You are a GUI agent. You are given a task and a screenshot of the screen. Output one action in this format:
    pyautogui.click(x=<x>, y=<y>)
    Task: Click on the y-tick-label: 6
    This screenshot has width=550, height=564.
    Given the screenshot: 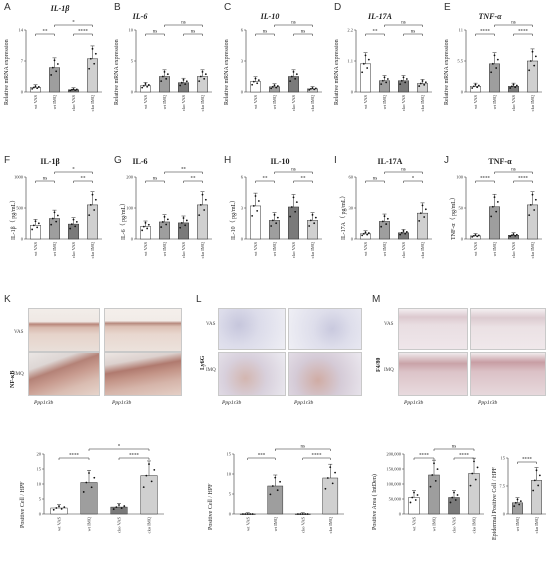 What is the action you would take?
    pyautogui.click(x=242, y=177)
    